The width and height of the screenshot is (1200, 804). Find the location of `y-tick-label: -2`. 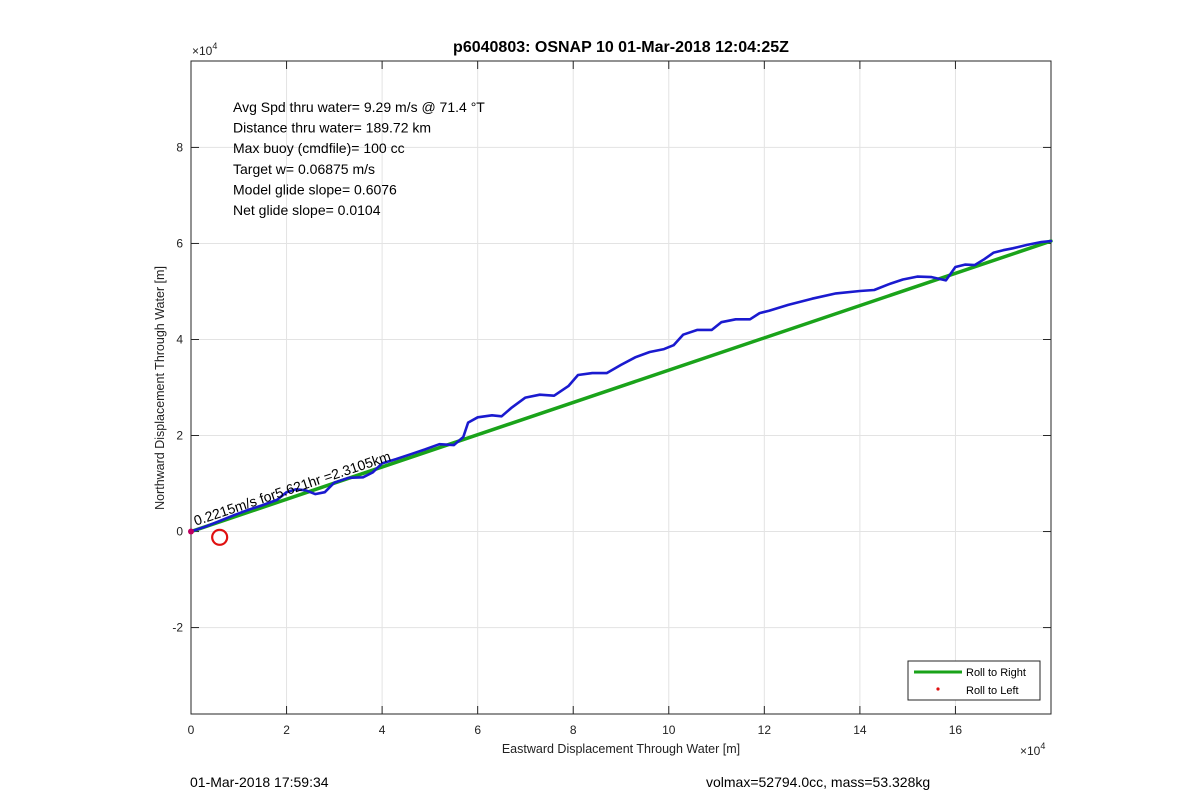

y-tick-label: -2 is located at coordinates (177, 628).